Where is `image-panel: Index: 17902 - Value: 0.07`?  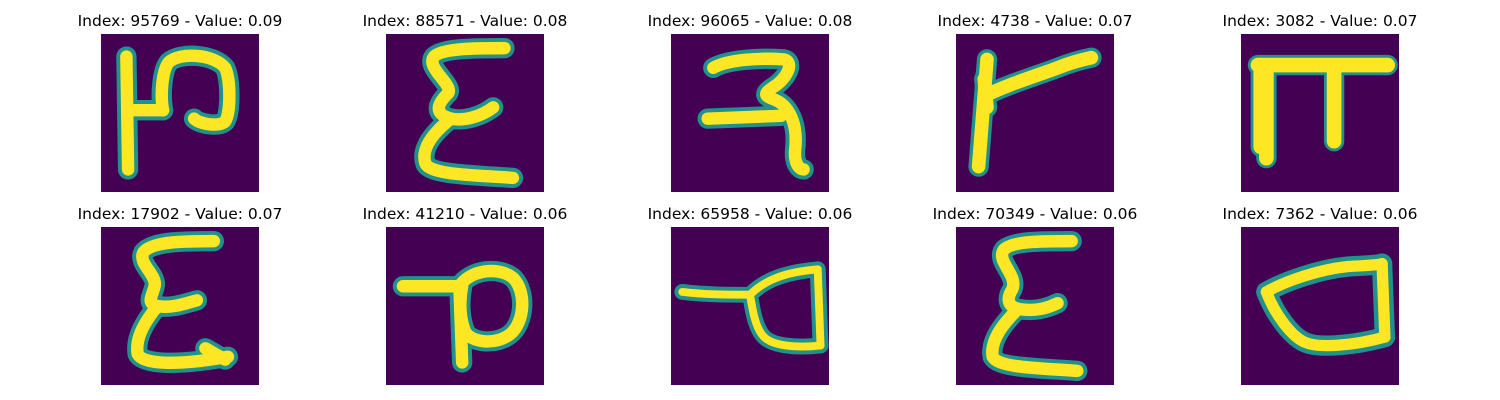 image-panel: Index: 17902 - Value: 0.07 is located at coordinates (221, 289).